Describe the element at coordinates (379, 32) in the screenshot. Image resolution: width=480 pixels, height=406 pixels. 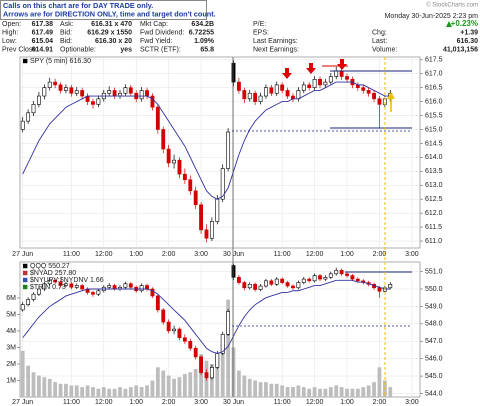
I see `quote-label: Chg:` at that location.